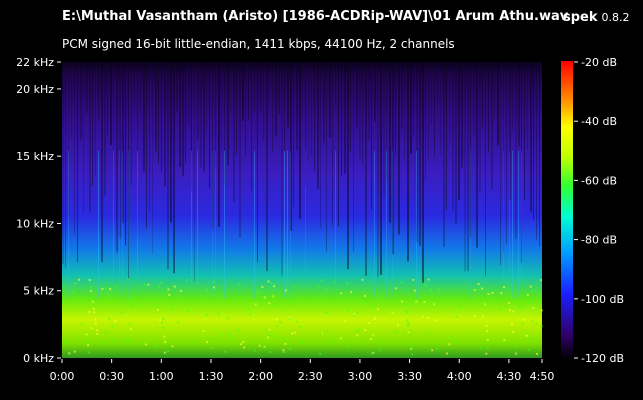  Describe the element at coordinates (615, 17) in the screenshot. I see `app-version: 0.8.2` at that location.